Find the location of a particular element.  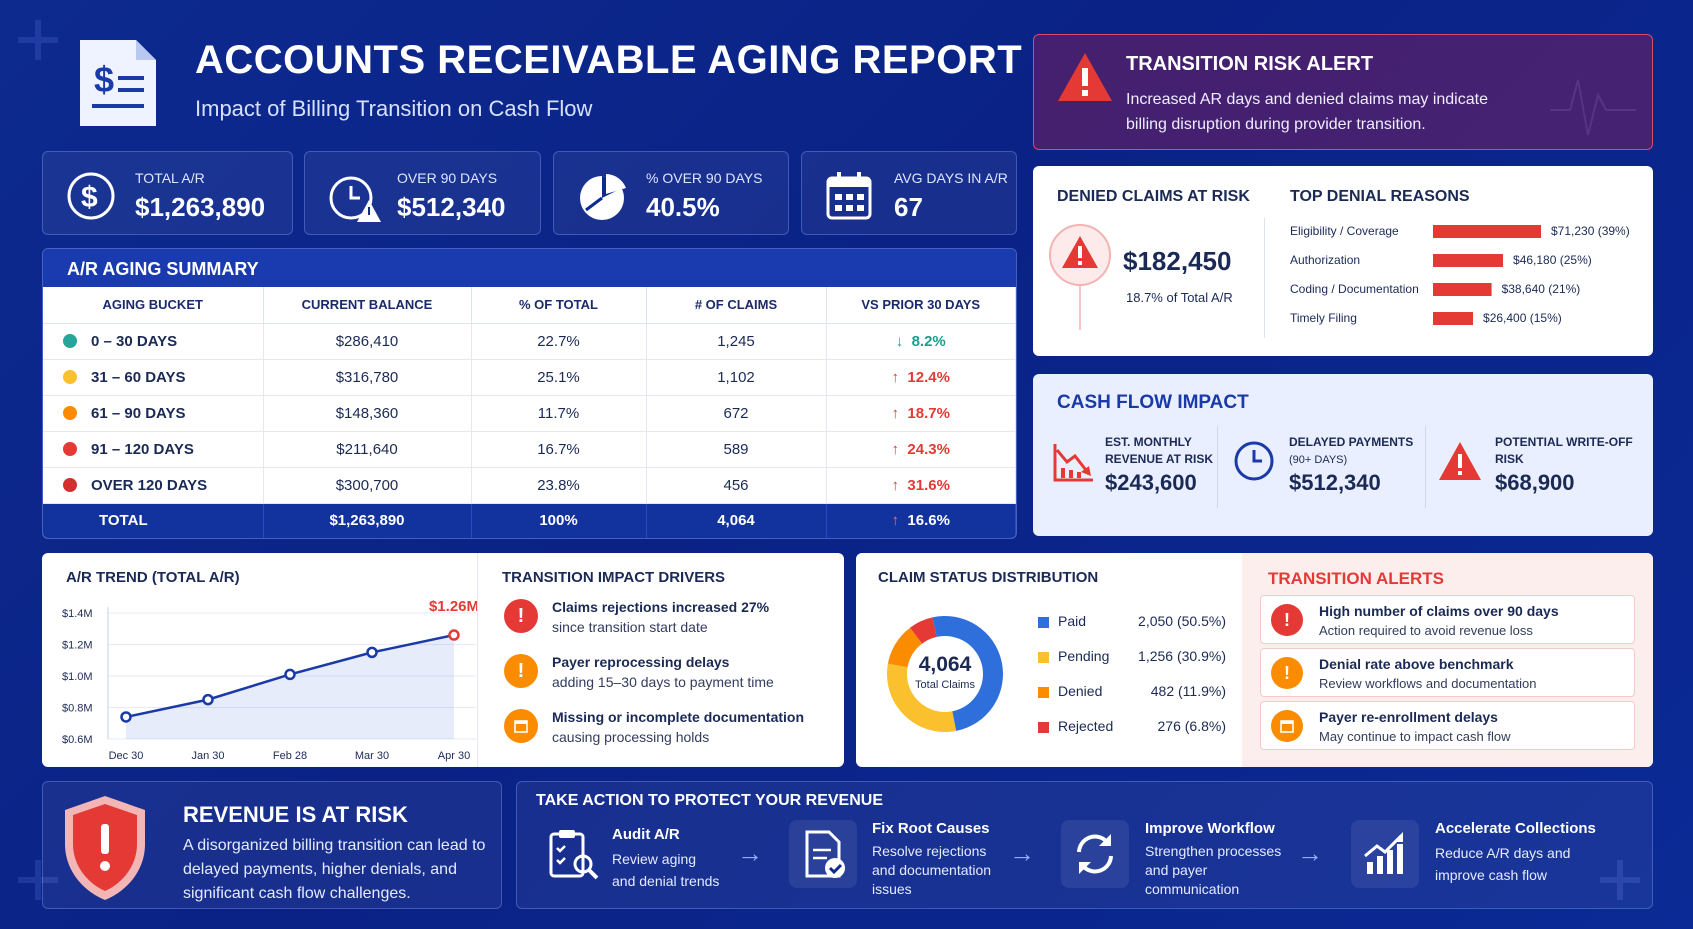

cashflow-value: $68,900 is located at coordinates (1535, 482).